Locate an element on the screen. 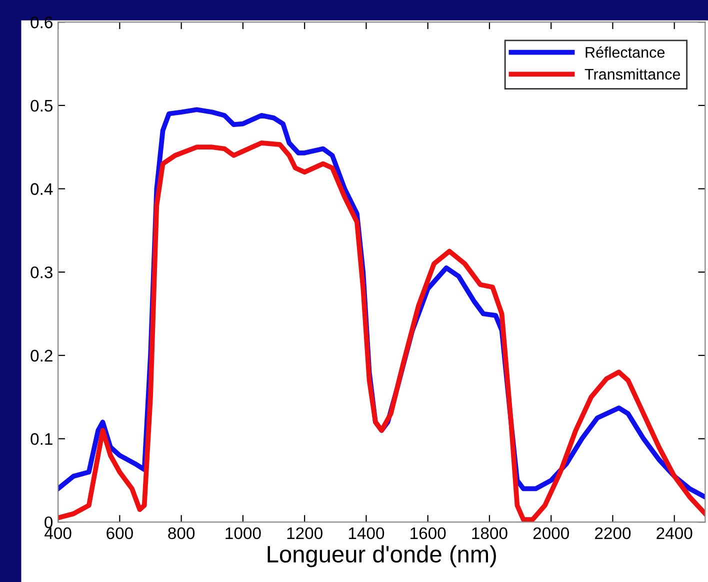 The image size is (708, 582). x-tick-label: 2400 is located at coordinates (674, 533).